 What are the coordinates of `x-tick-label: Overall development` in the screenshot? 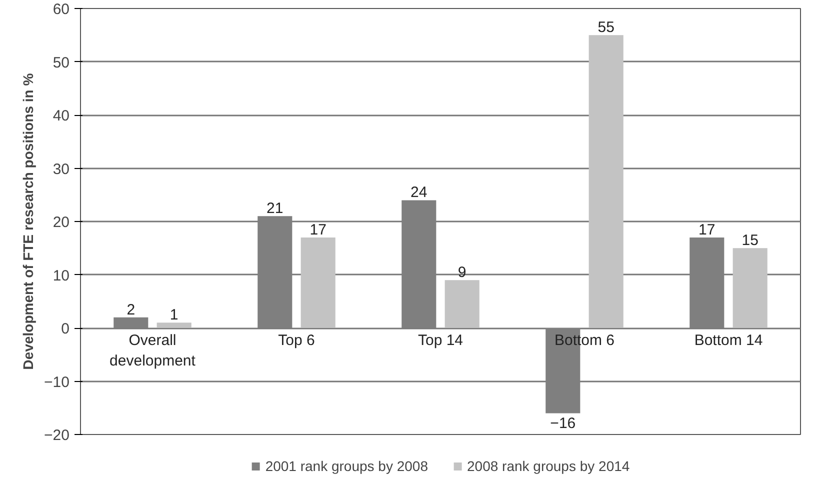 It's located at (153, 351).